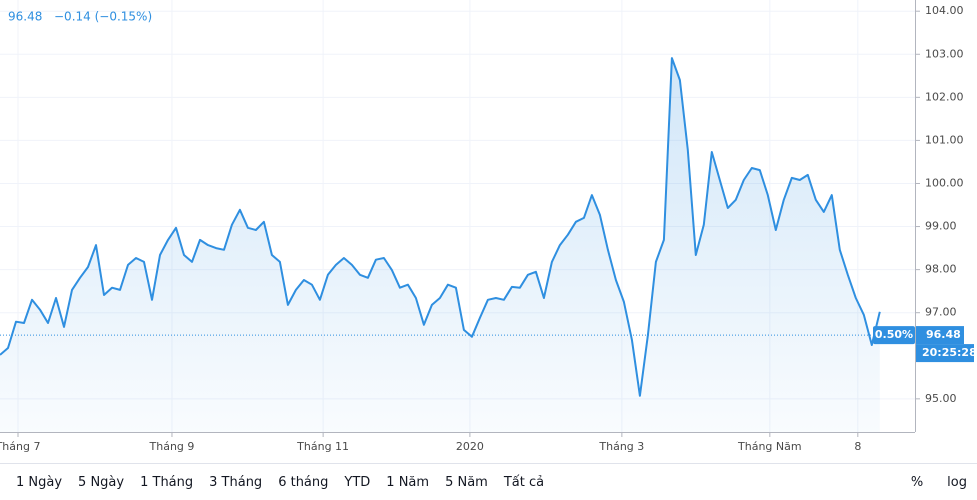 The height and width of the screenshot is (500, 977). Describe the element at coordinates (944, 10) in the screenshot. I see `y-tick-label: 104.00` at that location.